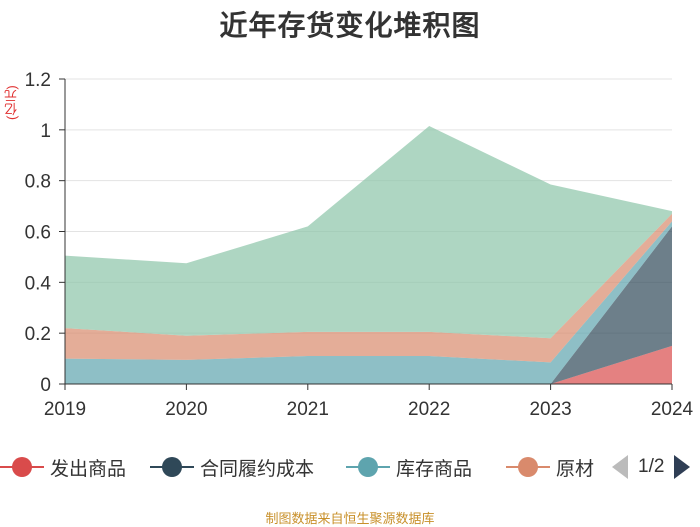 This screenshot has width=700, height=527. I want to click on legend-item: 发出商品, so click(63, 467).